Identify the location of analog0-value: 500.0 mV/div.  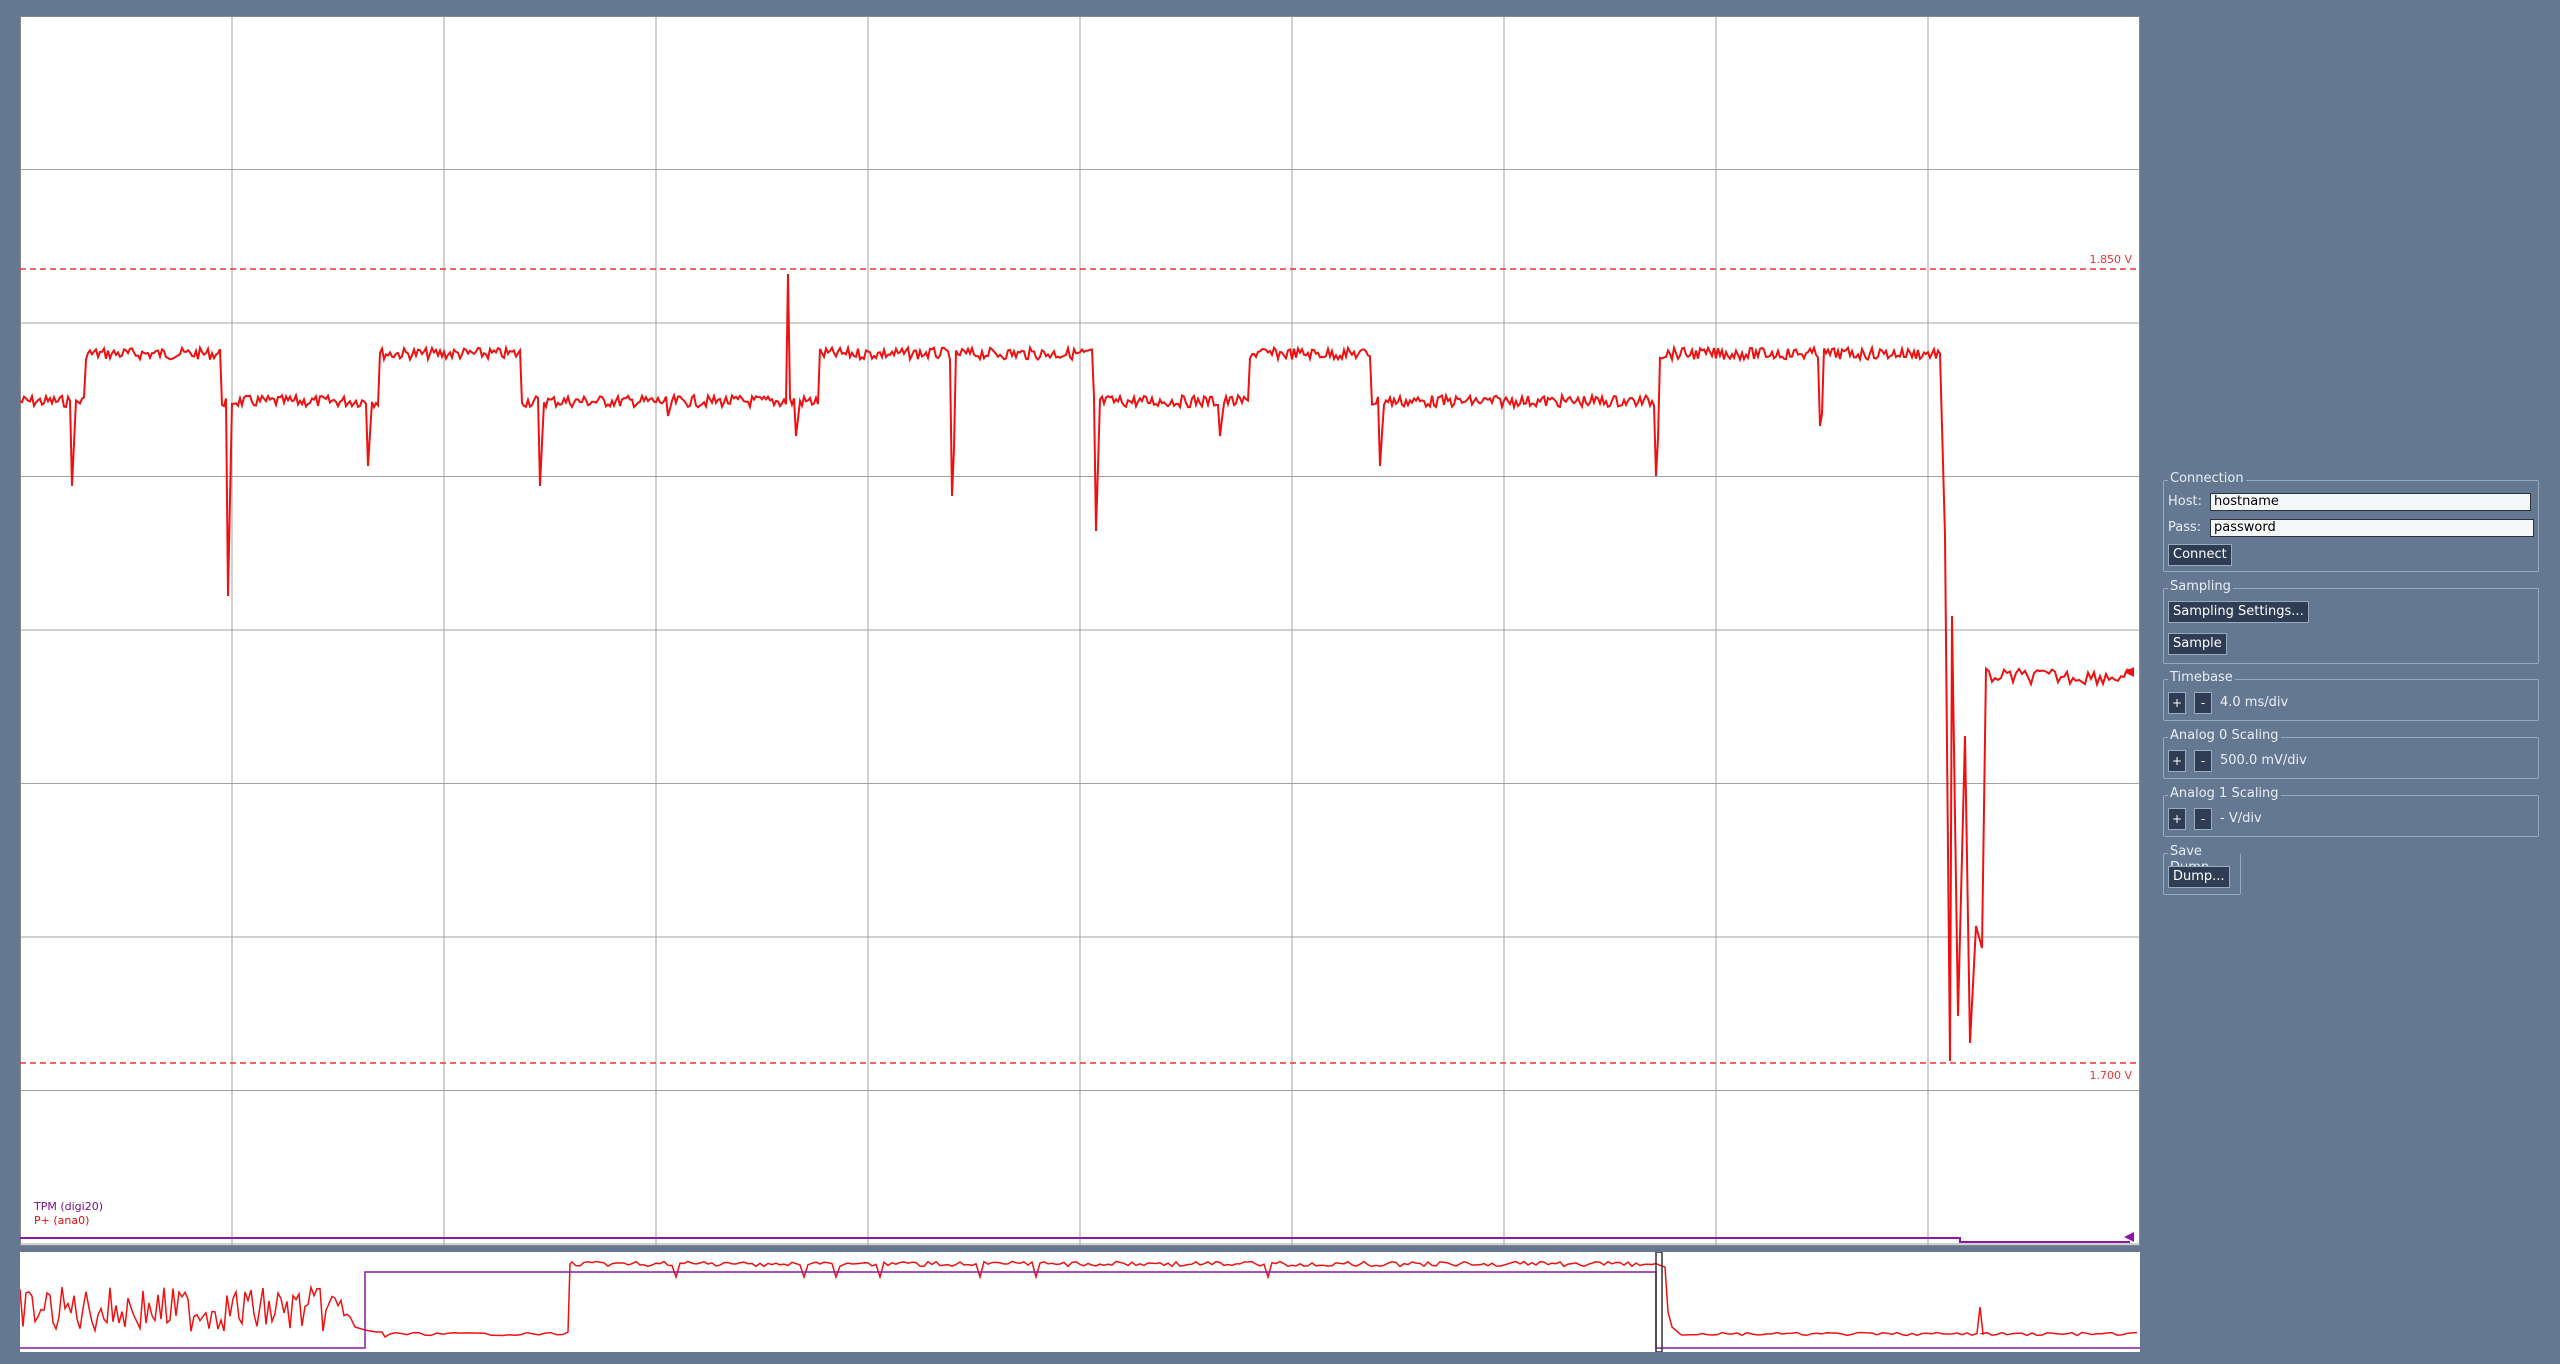
(2263, 760).